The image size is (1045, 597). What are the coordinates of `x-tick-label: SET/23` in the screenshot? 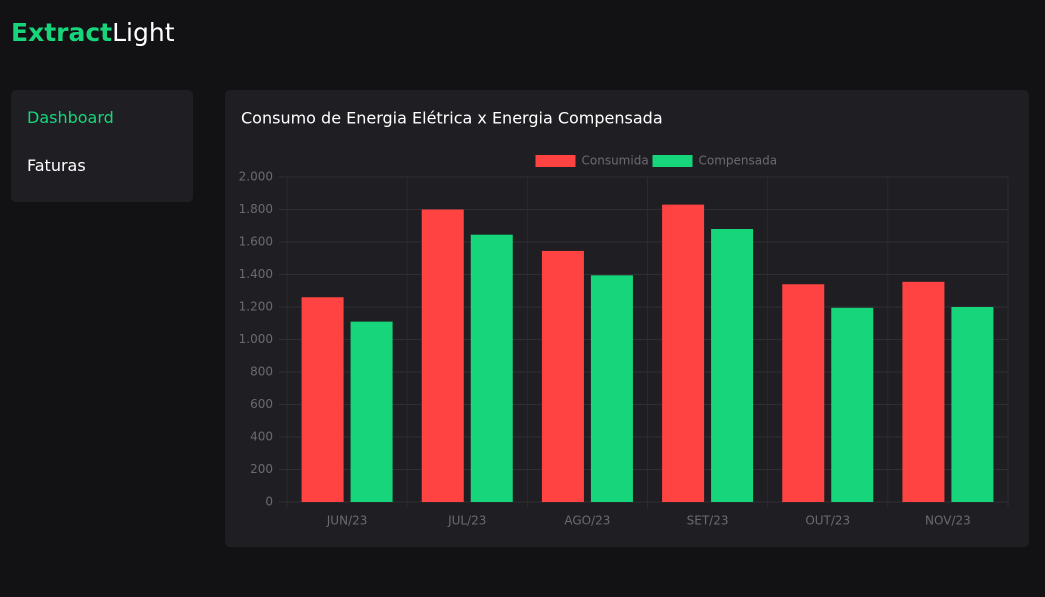 It's located at (708, 521).